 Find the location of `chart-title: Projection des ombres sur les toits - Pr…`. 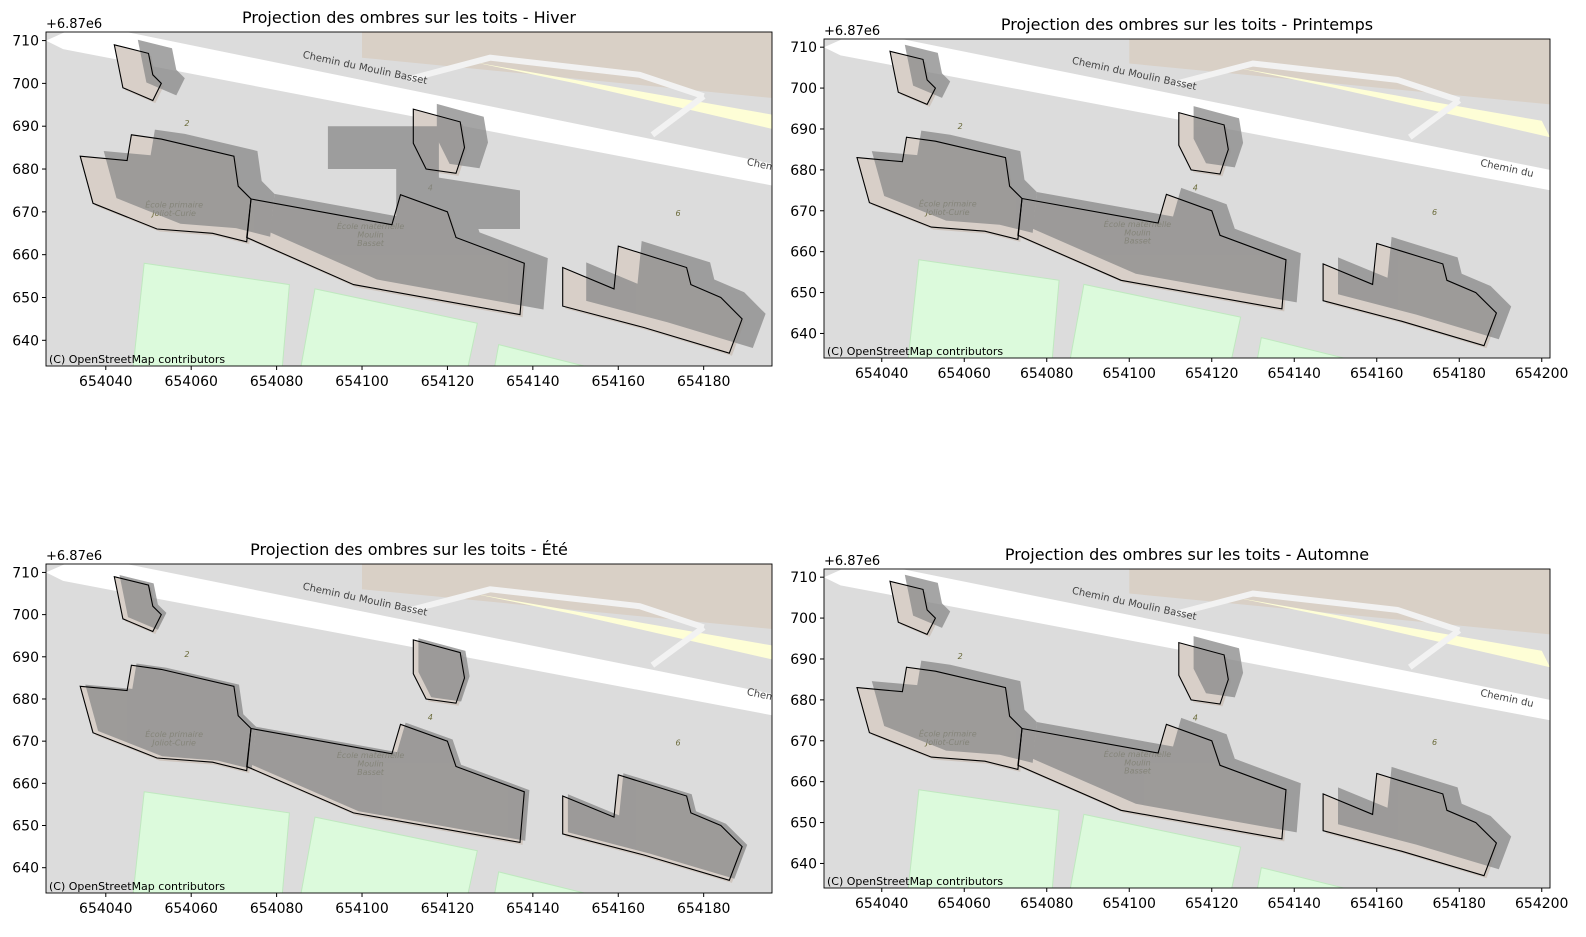

chart-title: Projection des ombres sur les toits - Pr… is located at coordinates (1187, 24).